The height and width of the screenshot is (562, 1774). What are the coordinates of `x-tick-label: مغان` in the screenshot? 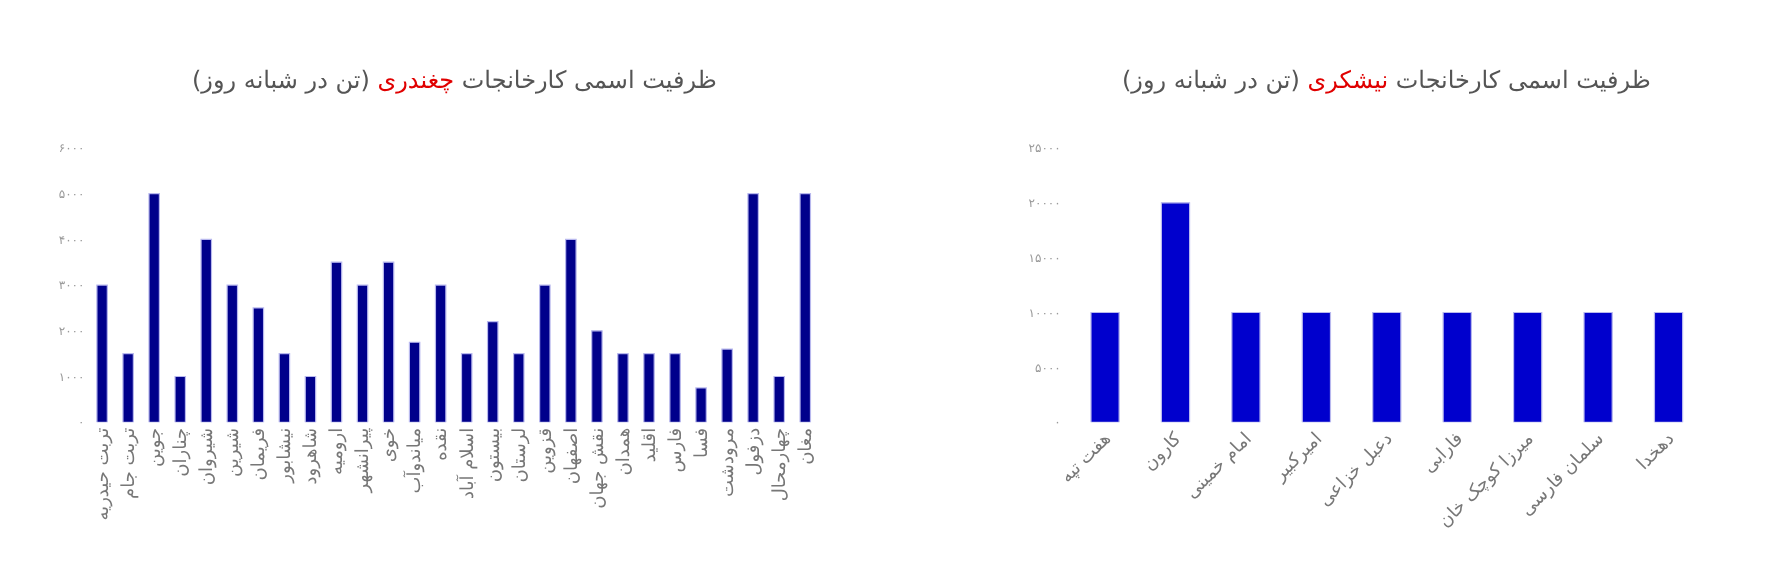 It's located at (807, 446).